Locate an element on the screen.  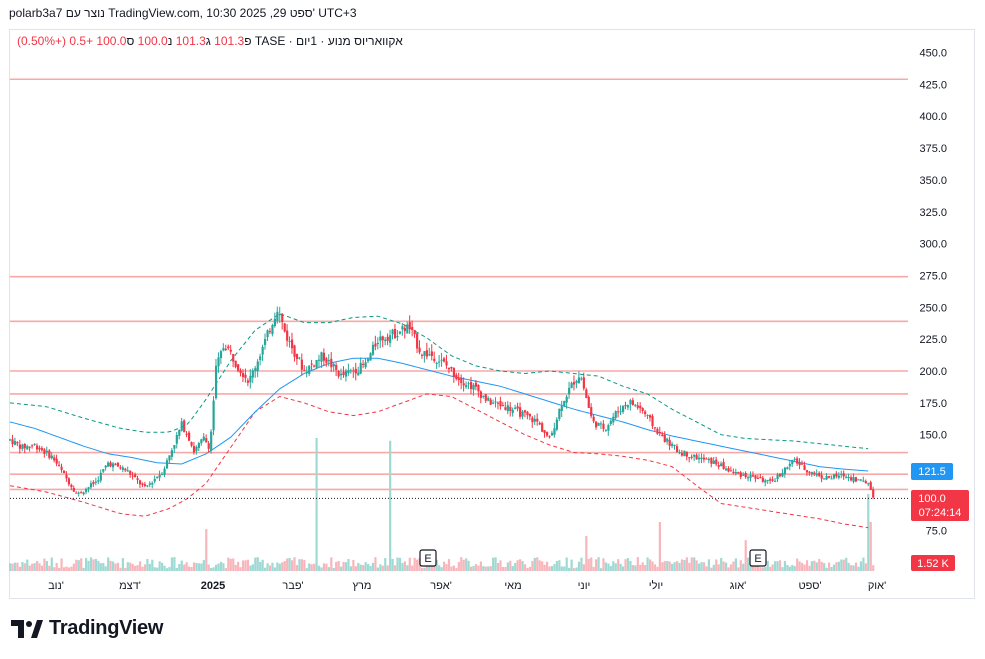
sma-badge: 121.5 is located at coordinates (932, 471).